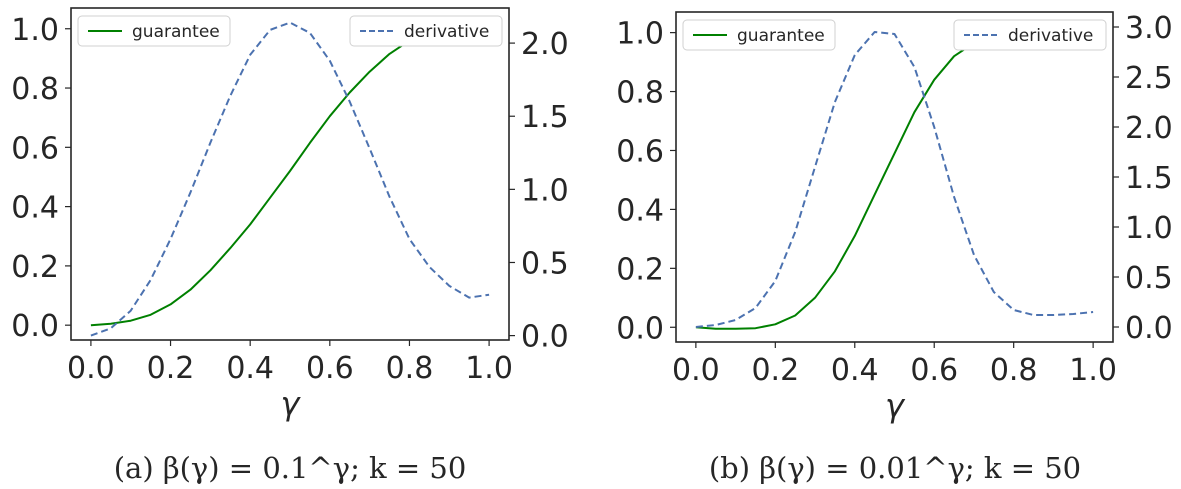  What do you see at coordinates (1149, 78) in the screenshot?
I see `y-right-tick-label: 2.5` at bounding box center [1149, 78].